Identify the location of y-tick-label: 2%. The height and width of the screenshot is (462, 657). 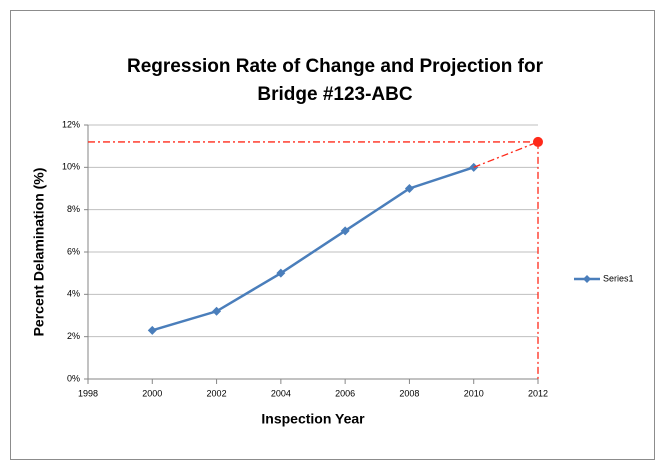
(73, 336).